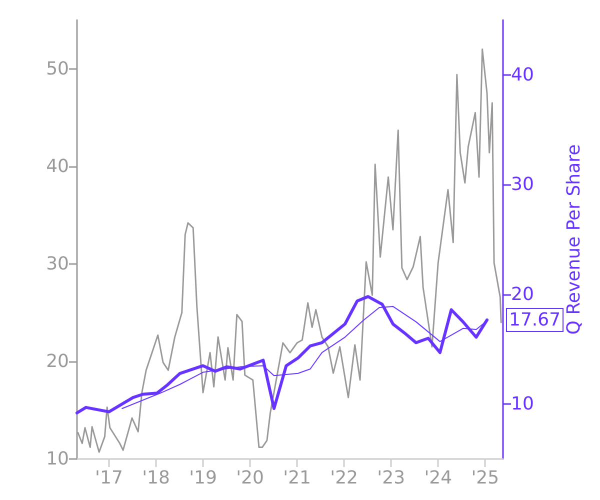 The image size is (600, 500). I want to click on y2-tick-label: 20, so click(522, 294).